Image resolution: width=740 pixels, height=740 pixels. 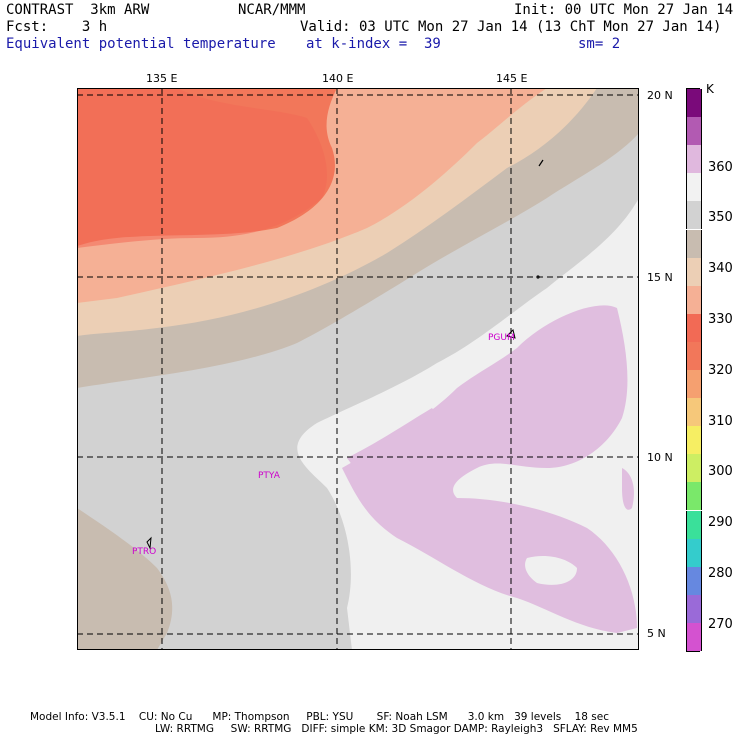 I want to click on station-label-ptro: PTRO, so click(x=144, y=552).